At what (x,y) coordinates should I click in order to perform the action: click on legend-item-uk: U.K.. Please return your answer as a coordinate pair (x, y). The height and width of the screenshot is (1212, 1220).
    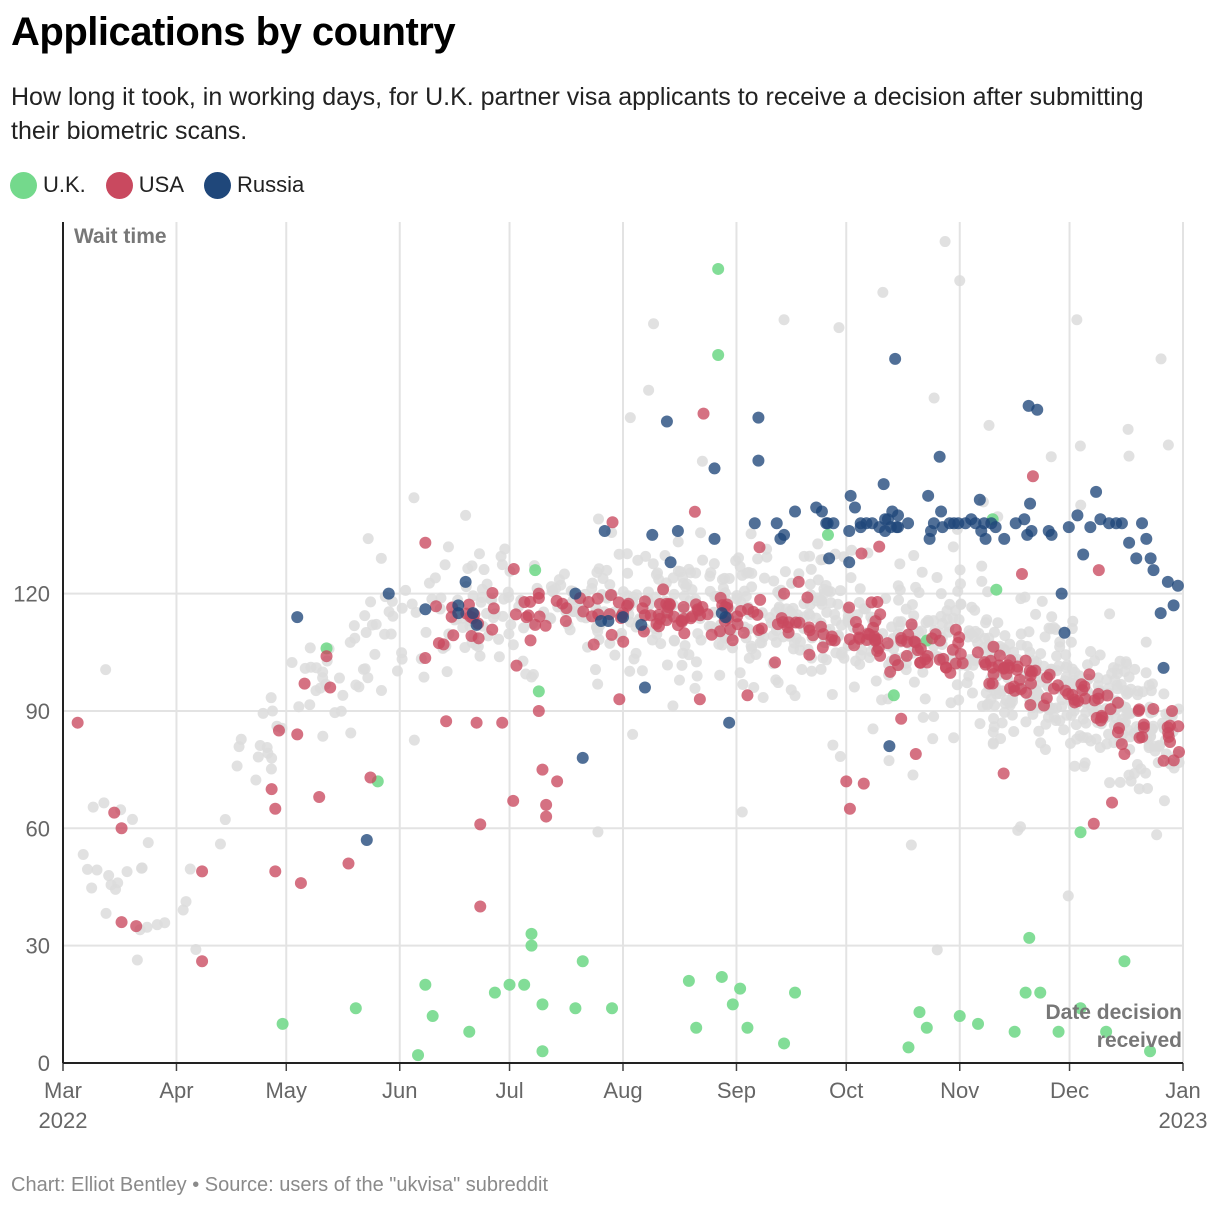
    Looking at the image, I should click on (48, 185).